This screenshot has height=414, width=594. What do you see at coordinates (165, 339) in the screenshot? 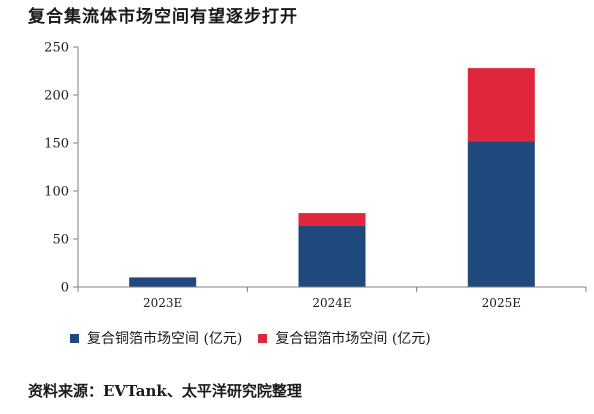
I see `legend-label-copper: 复合铜箔市场空间 (亿元)` at bounding box center [165, 339].